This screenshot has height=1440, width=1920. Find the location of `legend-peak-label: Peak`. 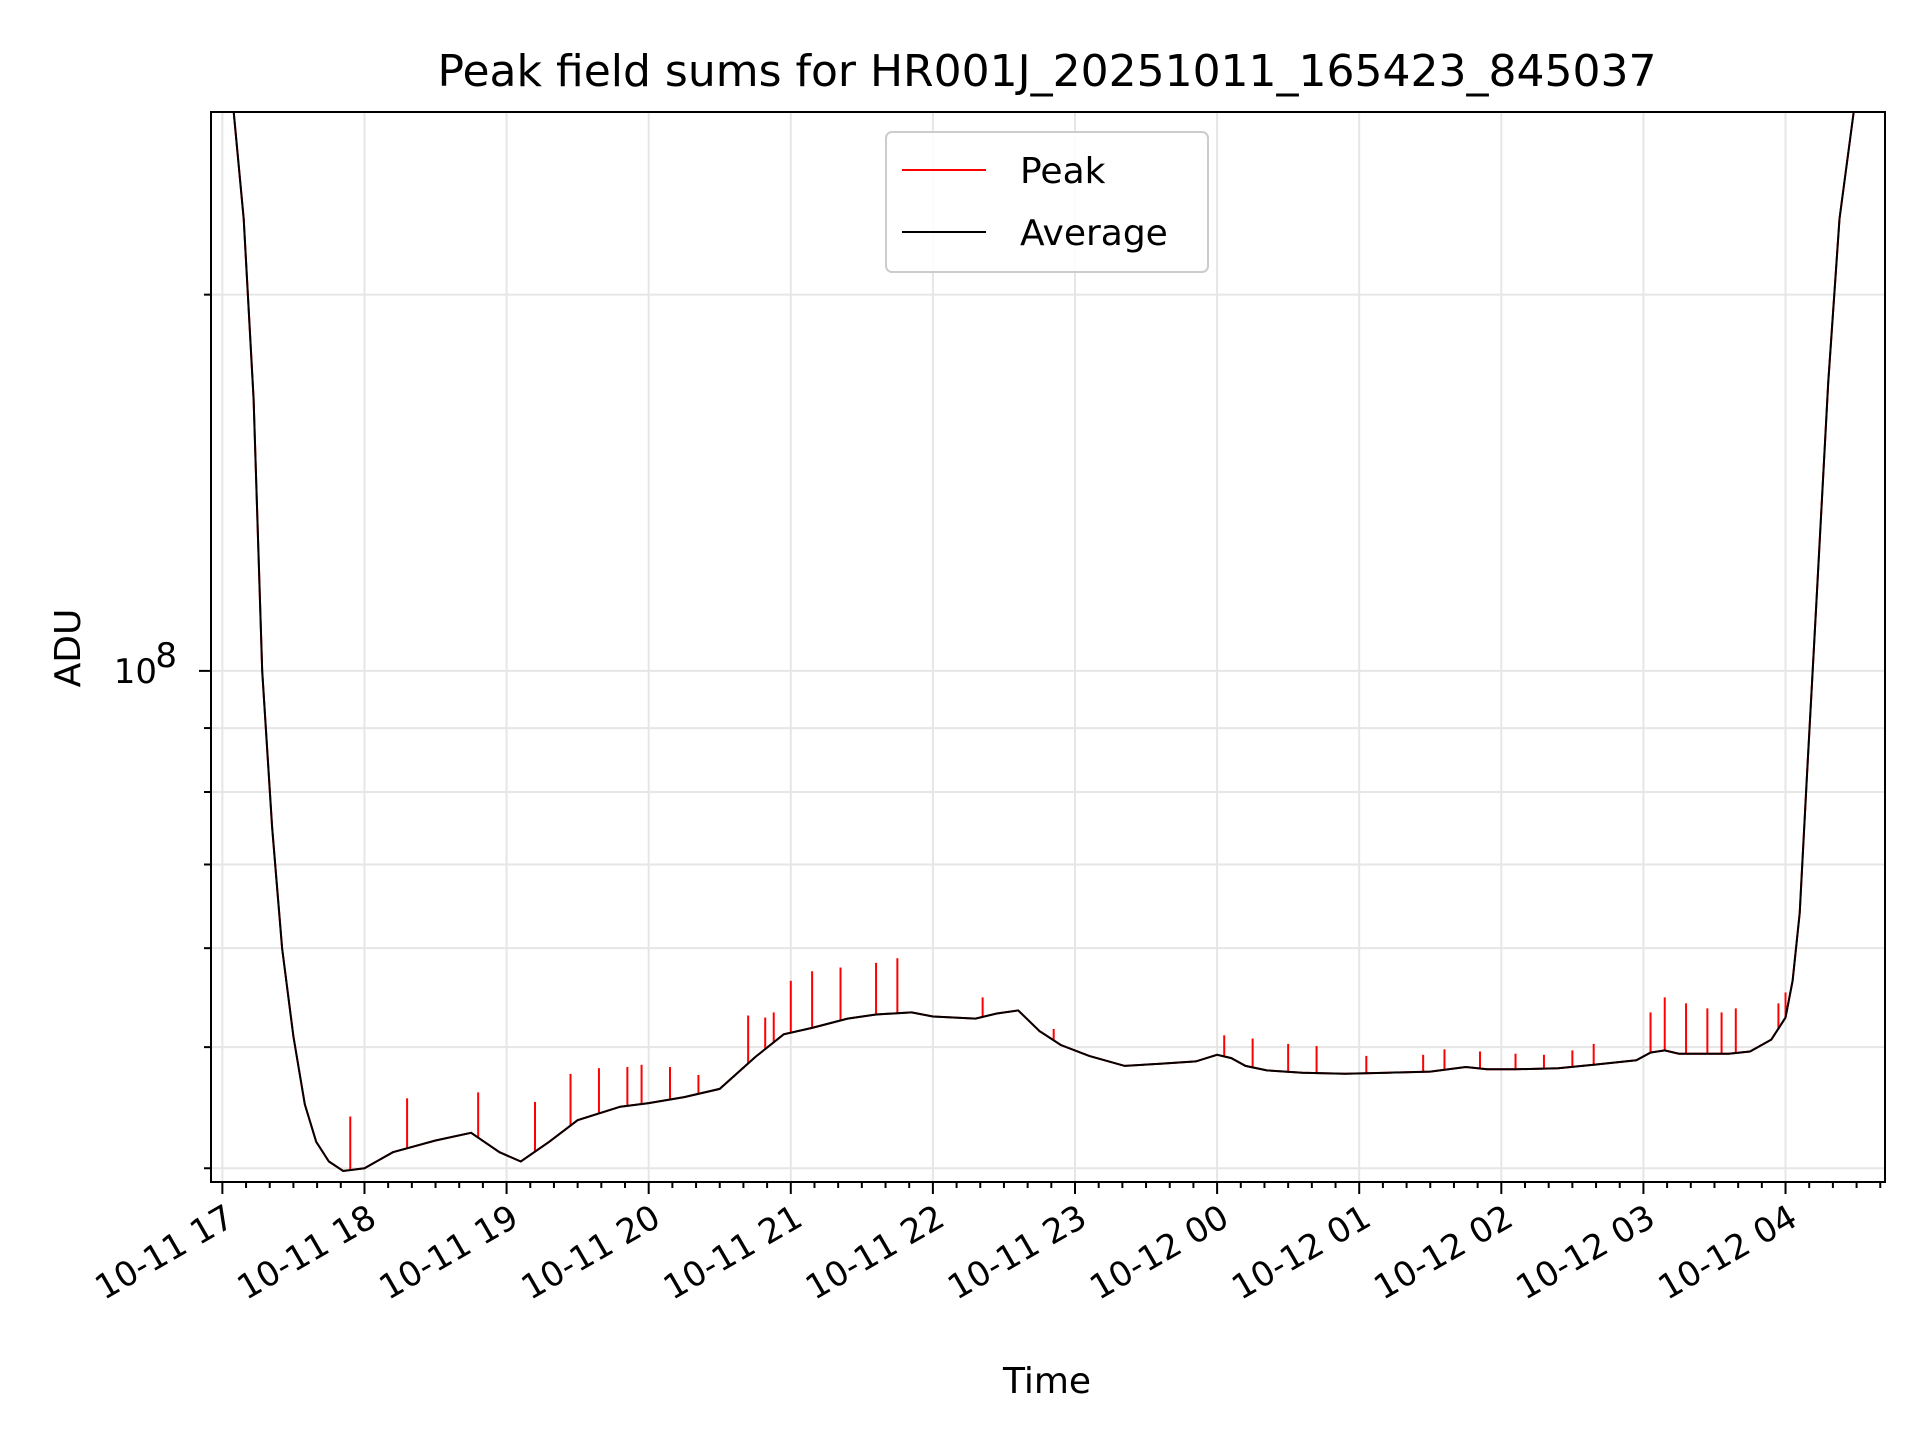

legend-peak-label: Peak is located at coordinates (1063, 171).